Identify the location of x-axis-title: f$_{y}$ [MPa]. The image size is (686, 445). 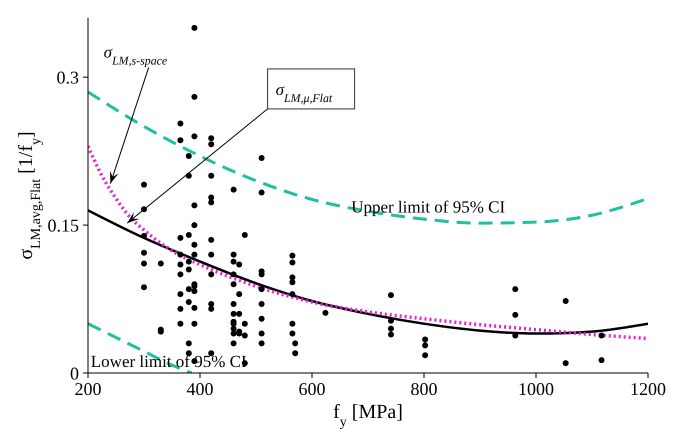
(368, 415).